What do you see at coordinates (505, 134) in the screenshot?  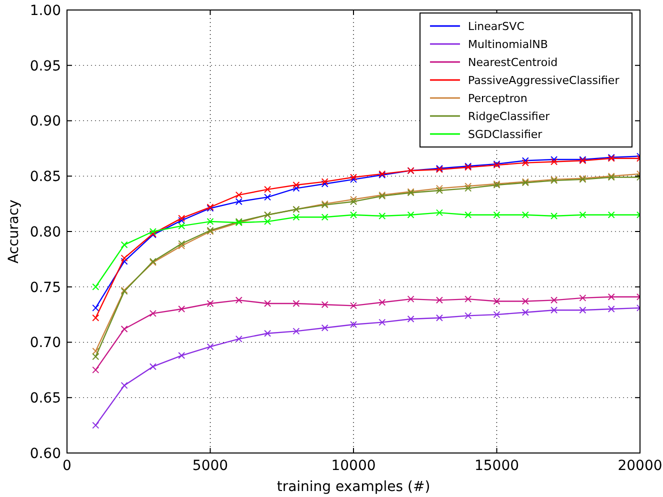 I see `legend-label: SGDClassifier` at bounding box center [505, 134].